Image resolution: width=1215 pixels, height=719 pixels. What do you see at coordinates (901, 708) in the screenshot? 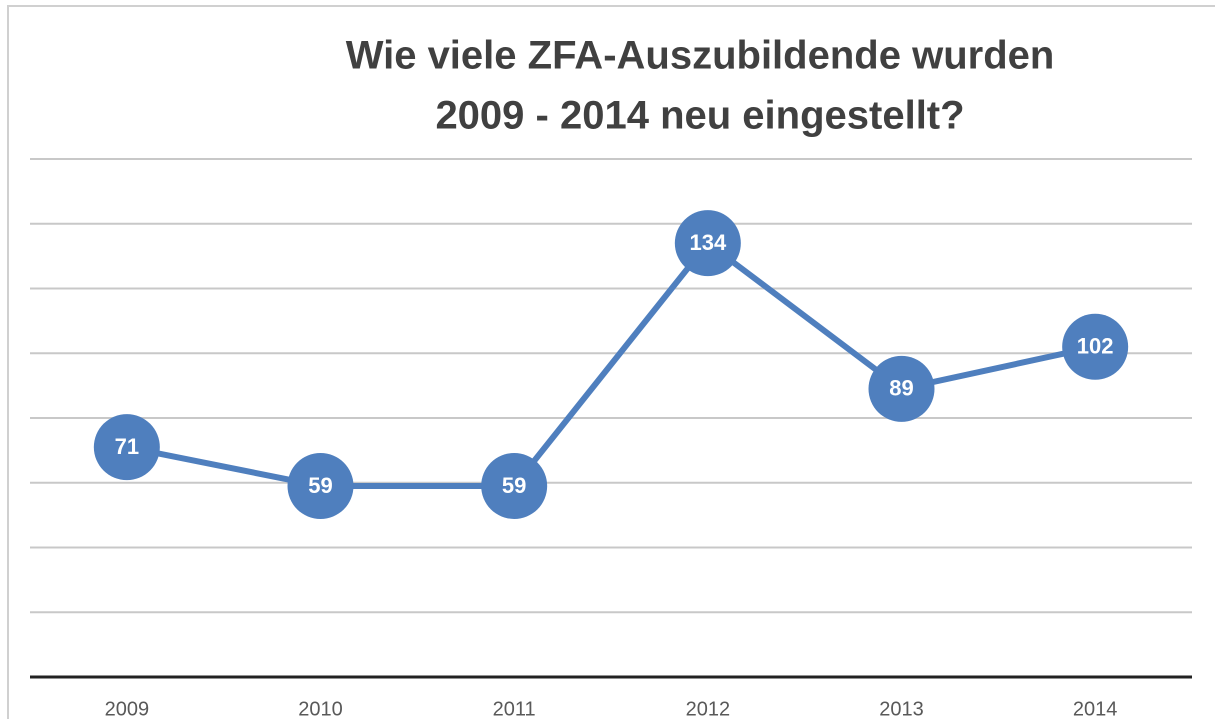
I see `x-tick-label: 2013` at bounding box center [901, 708].